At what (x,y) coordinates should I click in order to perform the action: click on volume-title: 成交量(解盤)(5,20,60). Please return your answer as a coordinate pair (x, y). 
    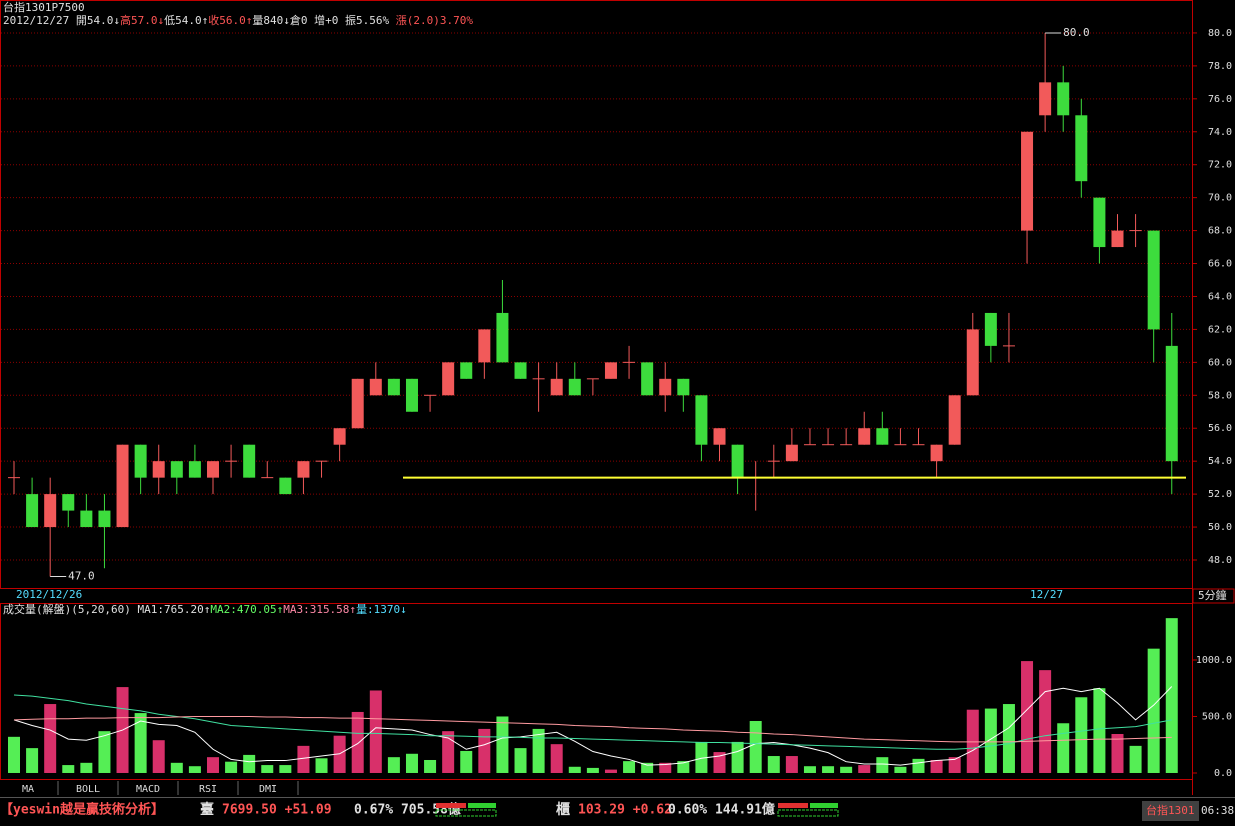
    Looking at the image, I should click on (67, 609).